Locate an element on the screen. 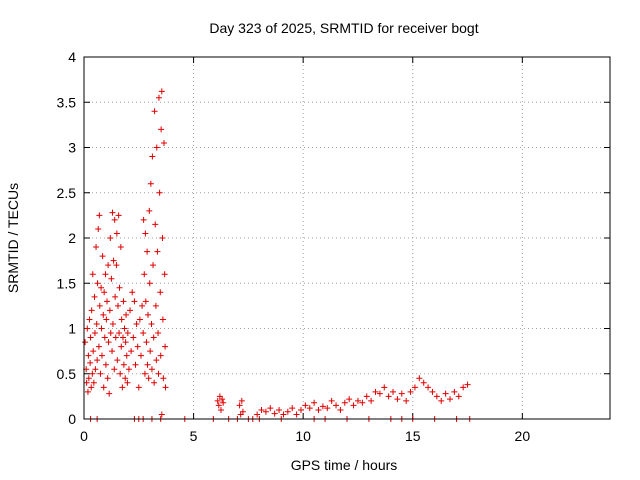  y-tick-label: 4 is located at coordinates (72, 57).